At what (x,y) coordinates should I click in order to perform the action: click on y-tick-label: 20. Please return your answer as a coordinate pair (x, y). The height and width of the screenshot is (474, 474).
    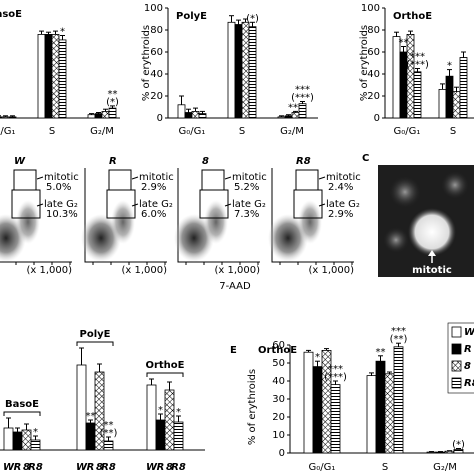
    Looking at the image, I should click on (373, 96).